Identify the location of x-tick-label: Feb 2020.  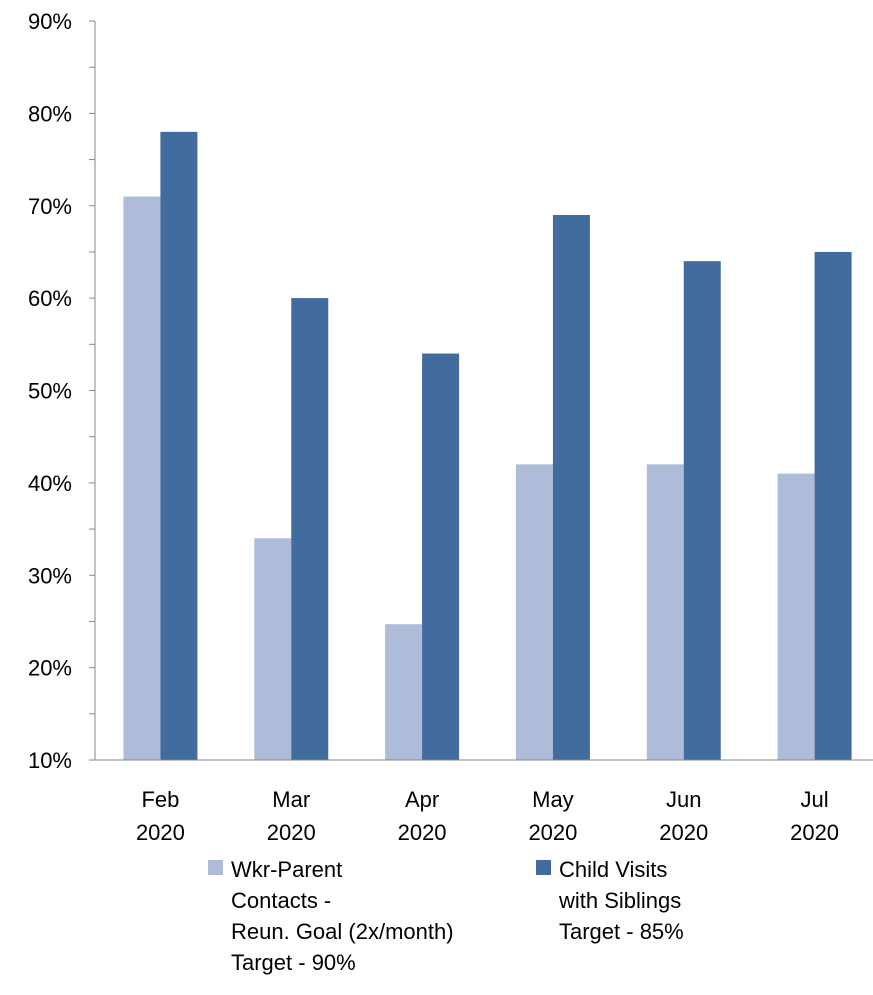
(160, 816).